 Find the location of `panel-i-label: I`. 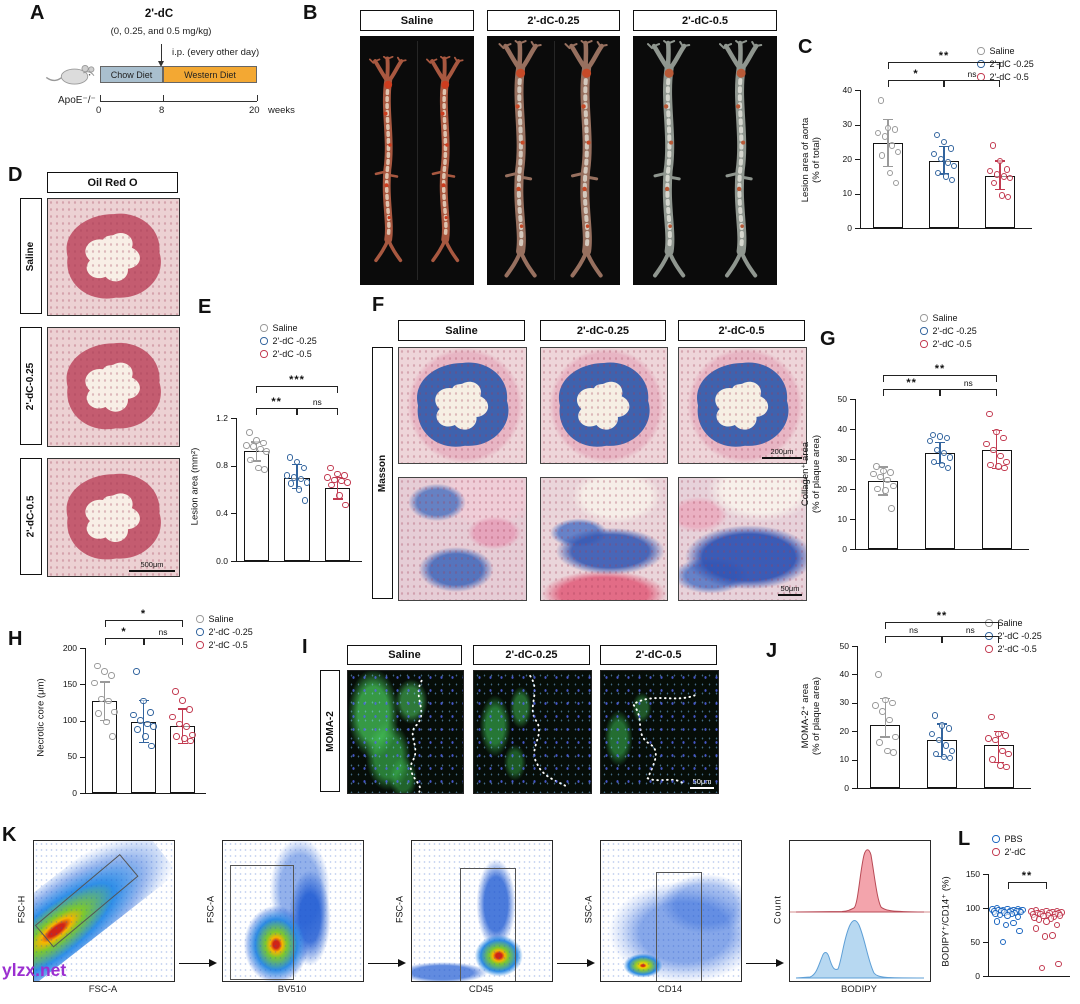

panel-i-label: I is located at coordinates (305, 647).